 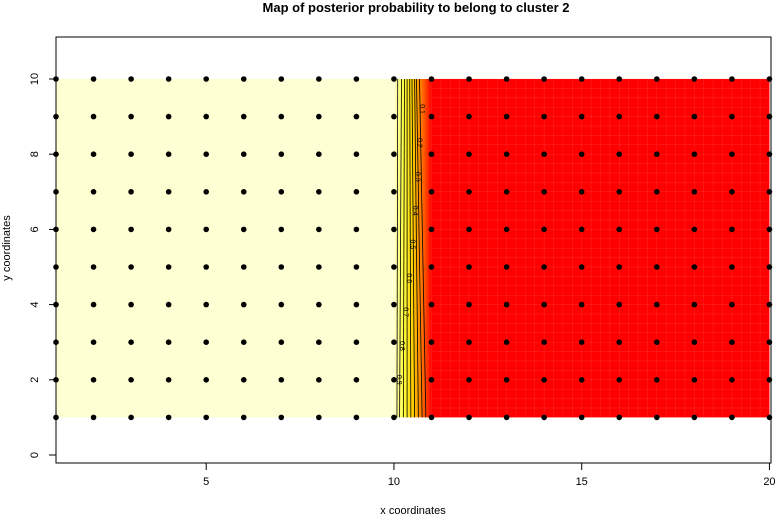 What do you see at coordinates (35, 229) in the screenshot?
I see `y-tick-label: 6` at bounding box center [35, 229].